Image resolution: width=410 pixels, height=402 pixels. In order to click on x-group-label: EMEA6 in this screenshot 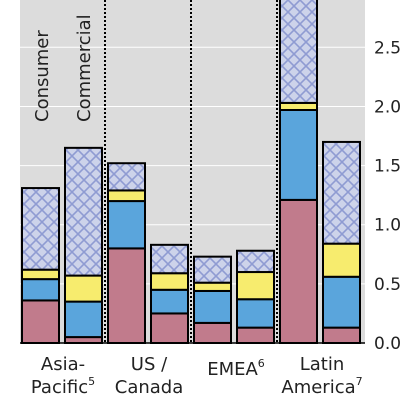, I will do `click(236, 368)`.